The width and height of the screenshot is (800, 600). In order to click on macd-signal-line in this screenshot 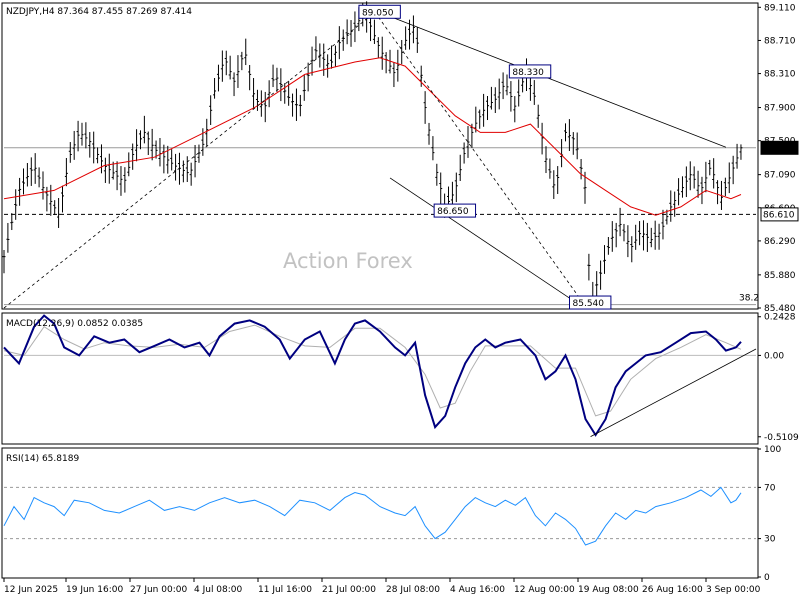, I will do `click(372, 370)`.